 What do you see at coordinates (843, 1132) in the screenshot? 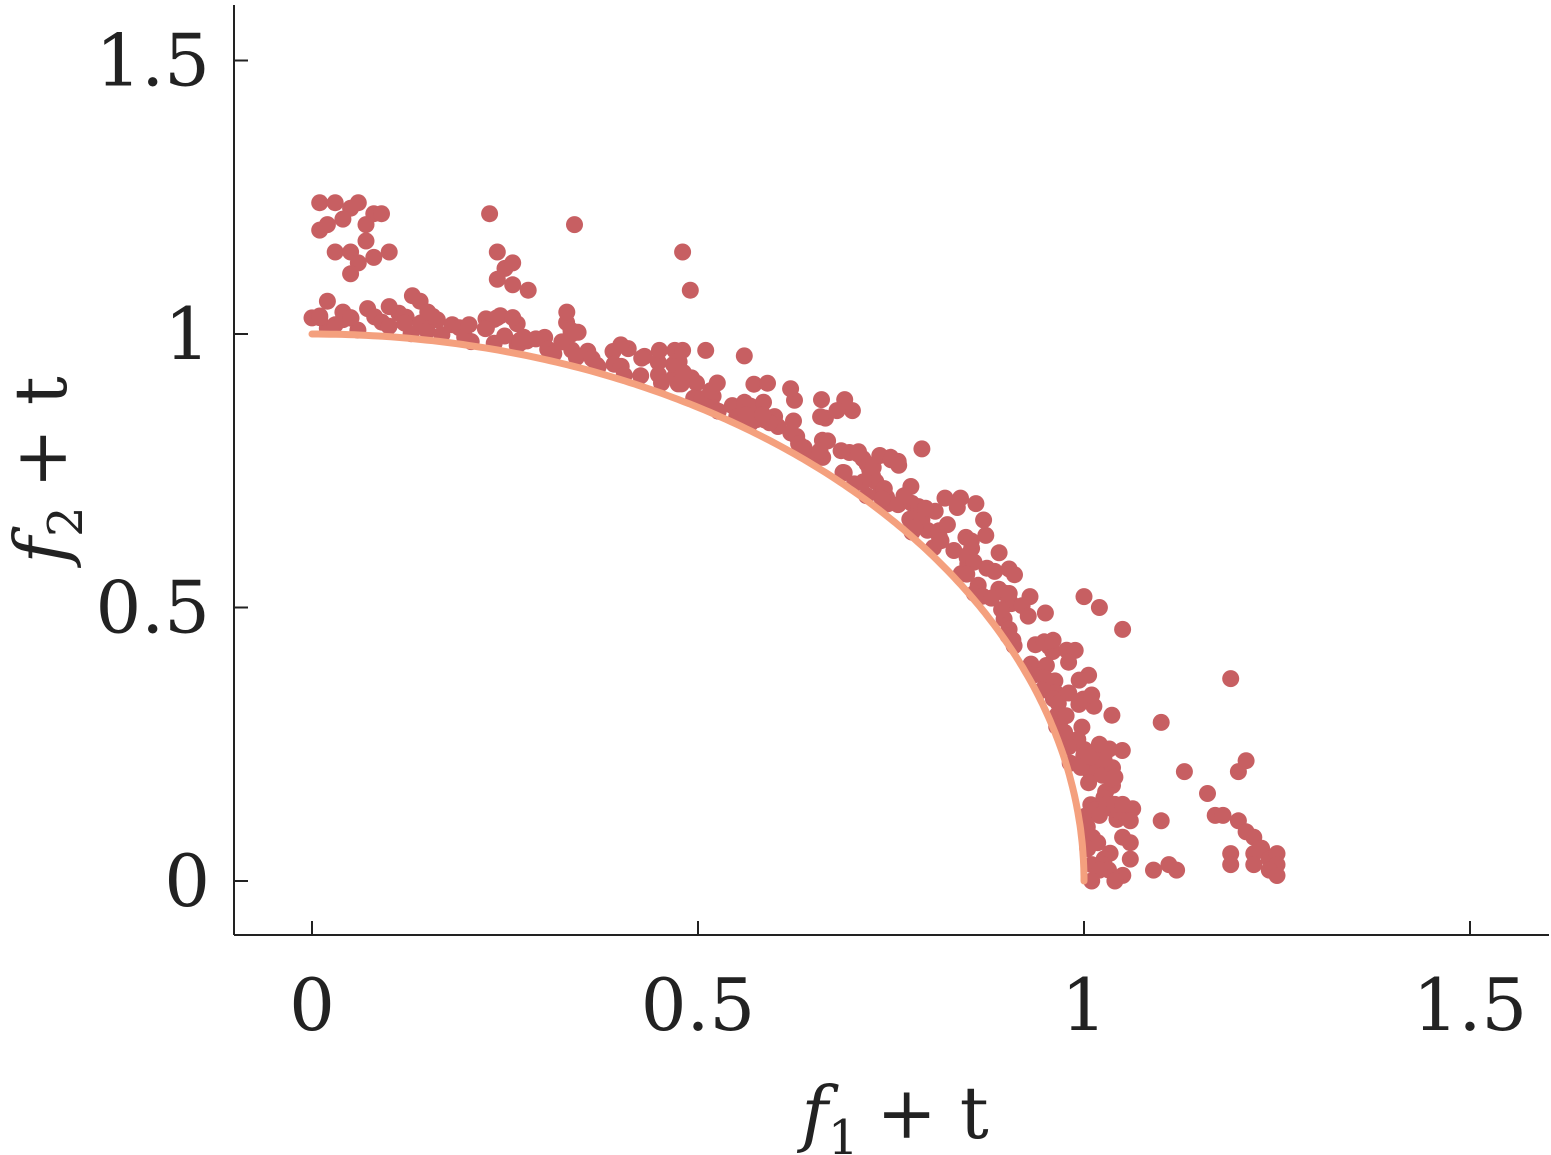
I see `x-axis-title-subscript: 1` at bounding box center [843, 1132].